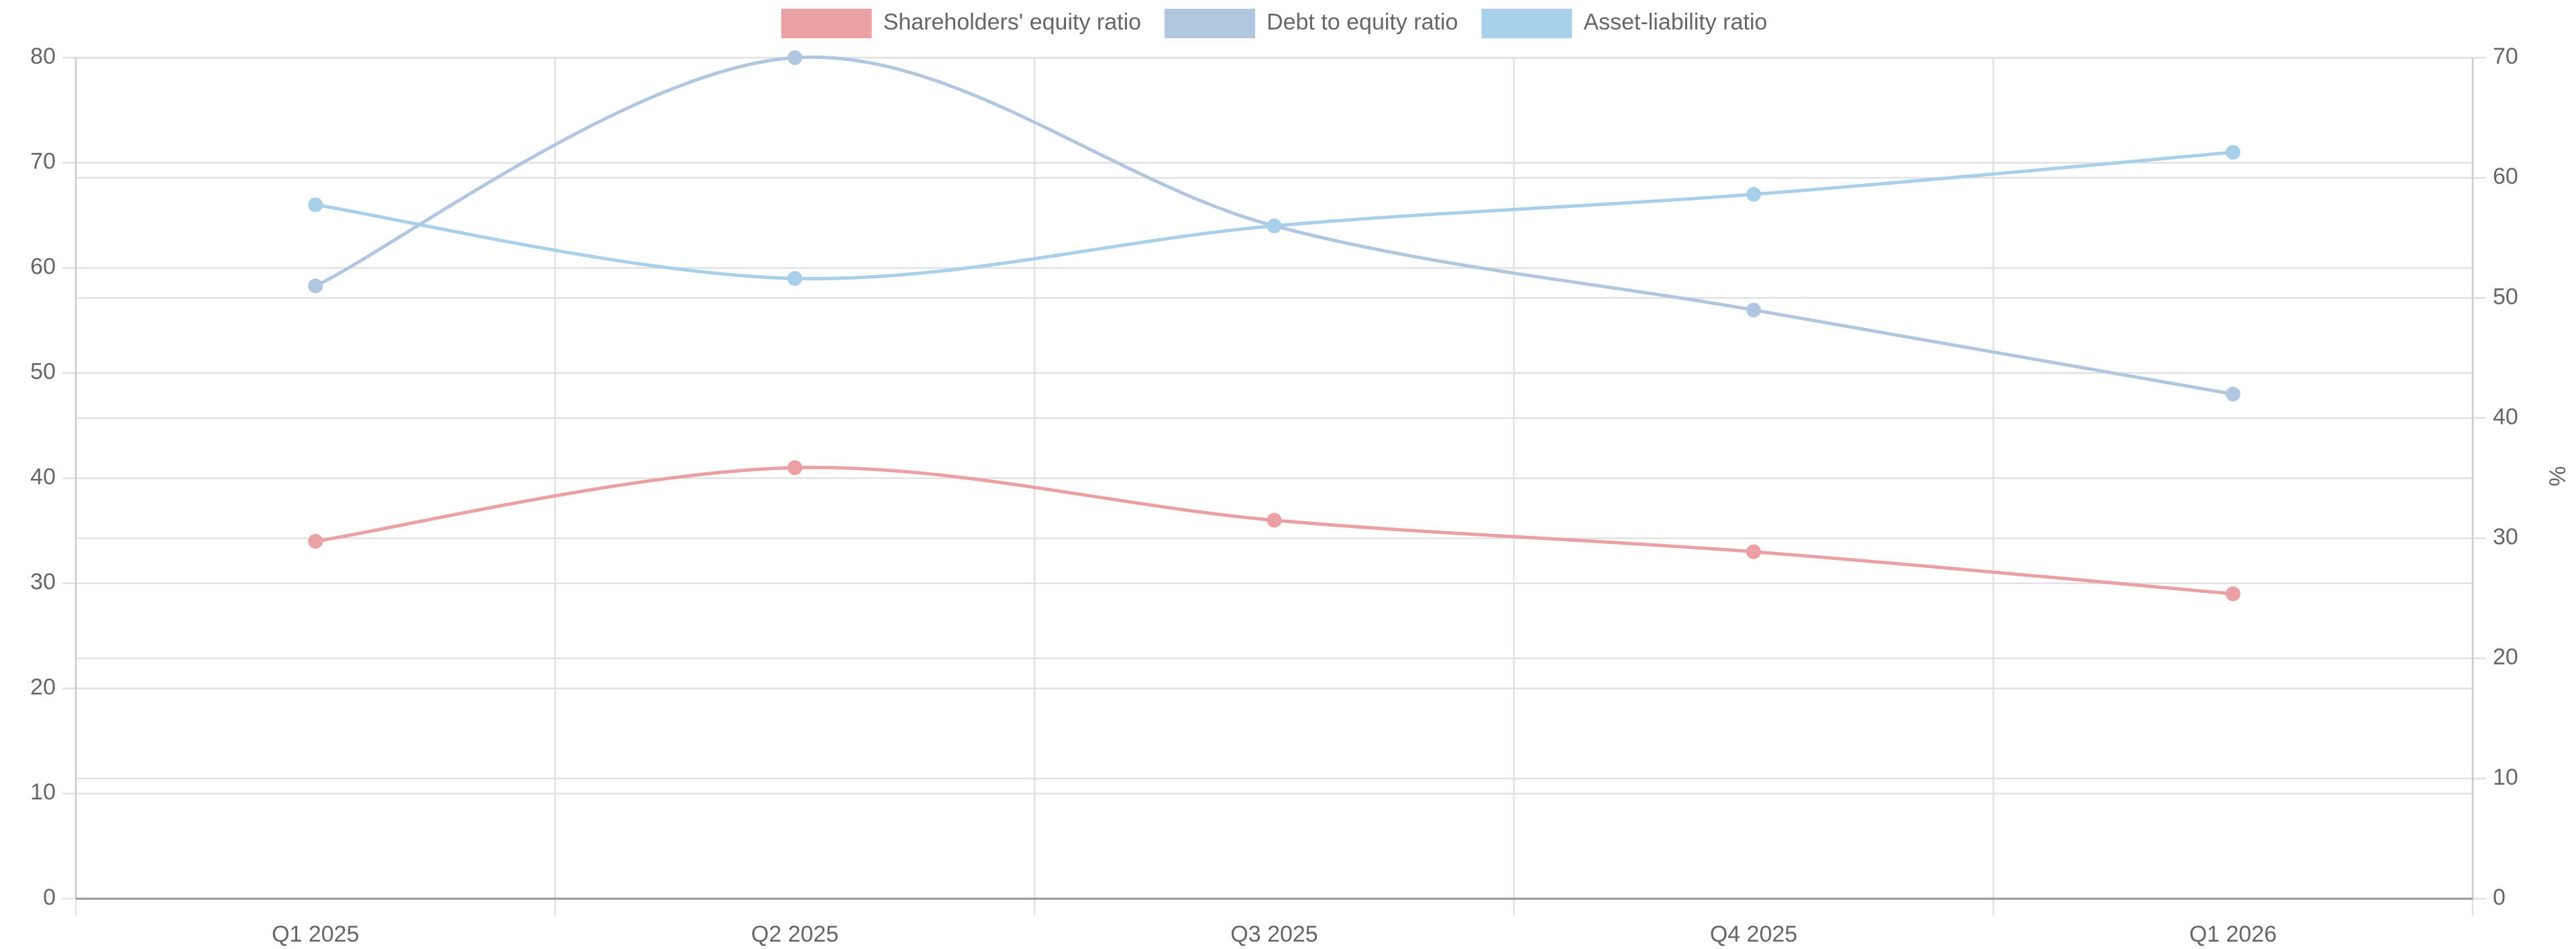 Image resolution: width=2576 pixels, height=949 pixels. Describe the element at coordinates (2505, 537) in the screenshot. I see `y2-tick-label: 30` at that location.